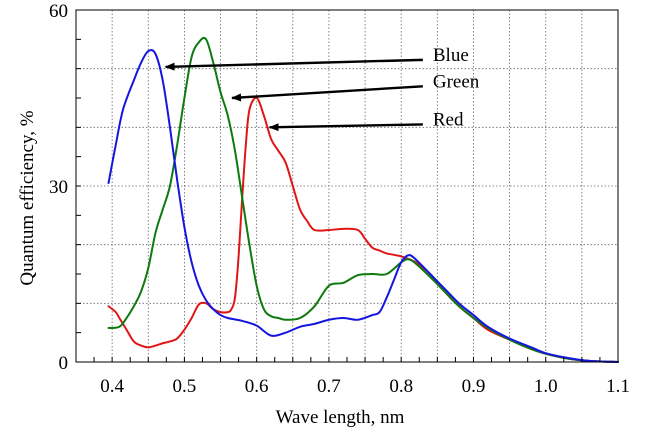  Describe the element at coordinates (327, 93) in the screenshot. I see `annotation-arrow-green` at that location.